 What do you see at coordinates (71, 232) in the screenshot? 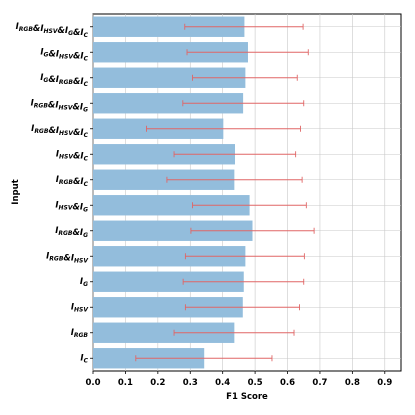
I see `y-tick-label: IRGB&IG` at bounding box center [71, 232].